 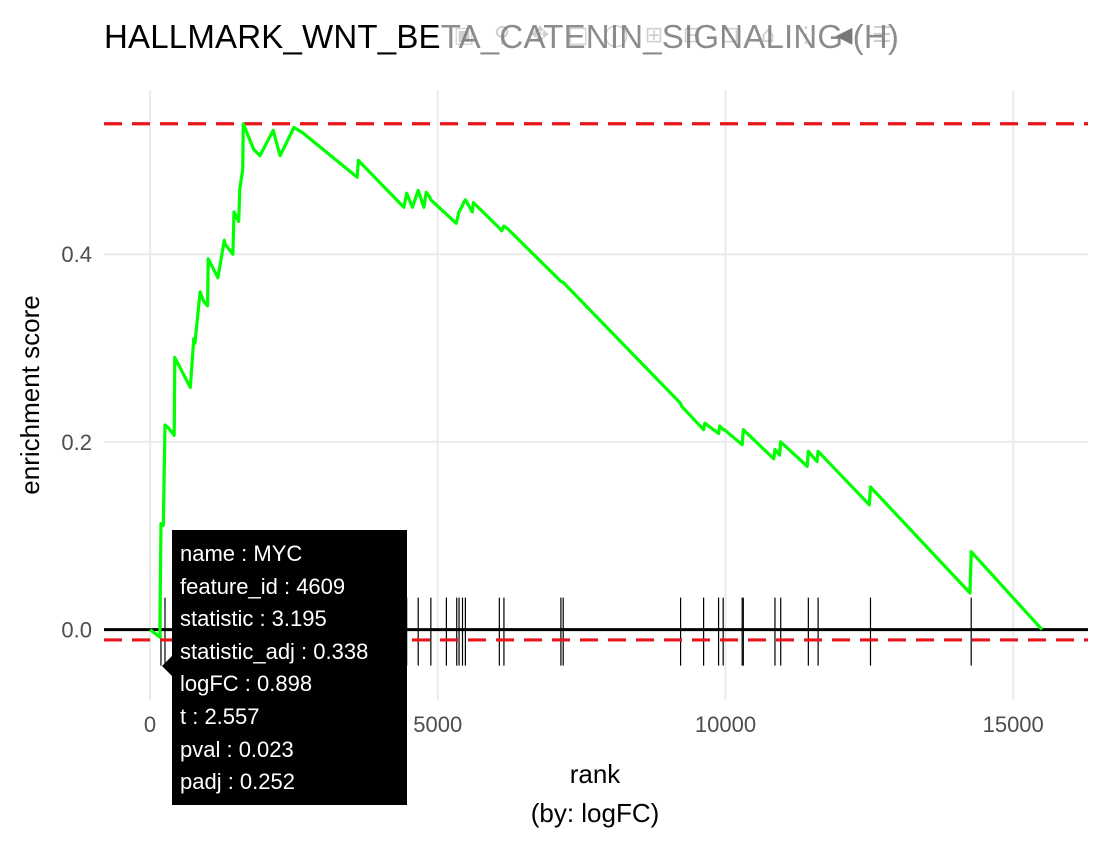 I want to click on hover-compare-icon: ☰, so click(x=882, y=35).